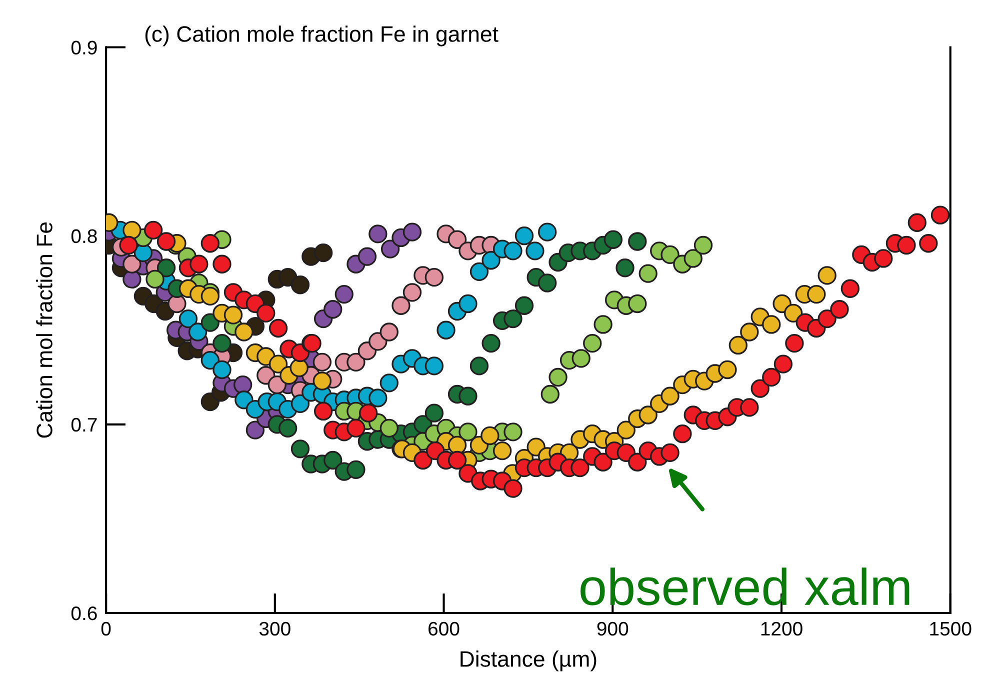 The image size is (991, 695). Describe the element at coordinates (84, 236) in the screenshot. I see `y-tick-label: 0.8` at that location.